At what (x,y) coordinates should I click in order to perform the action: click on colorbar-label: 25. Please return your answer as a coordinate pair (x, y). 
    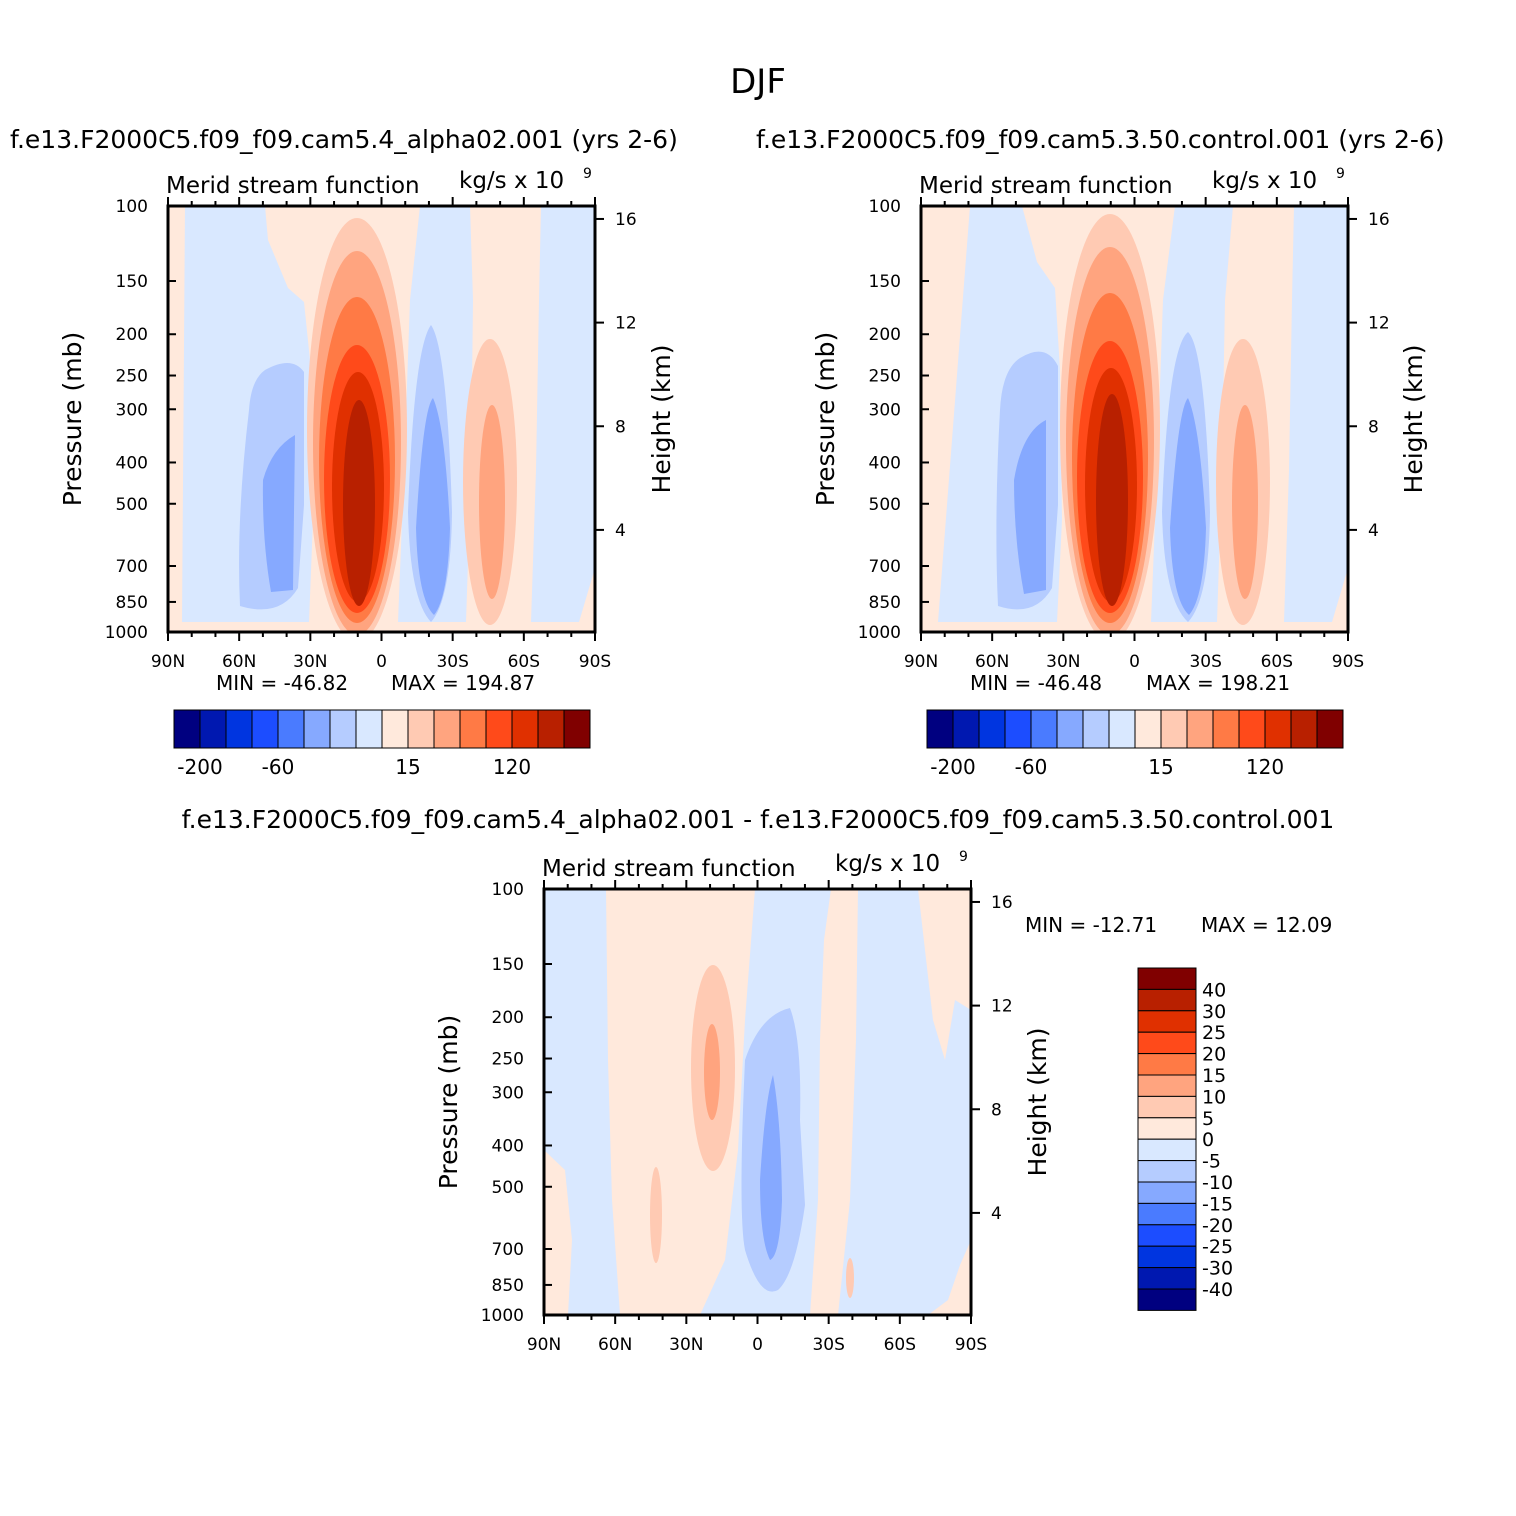
    Looking at the image, I should click on (1214, 1033).